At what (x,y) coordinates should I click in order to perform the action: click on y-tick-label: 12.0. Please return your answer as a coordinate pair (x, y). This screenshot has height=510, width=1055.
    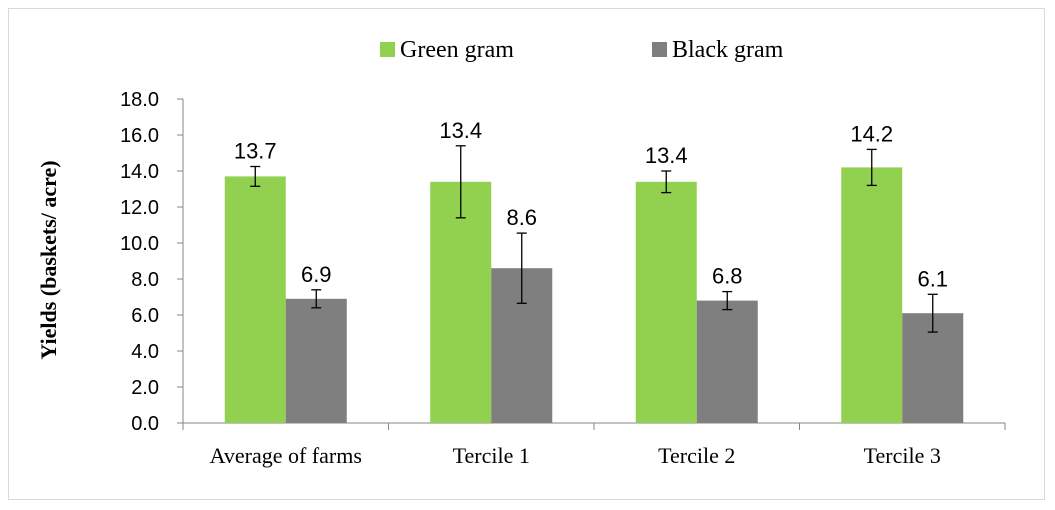
    Looking at the image, I should click on (139, 208).